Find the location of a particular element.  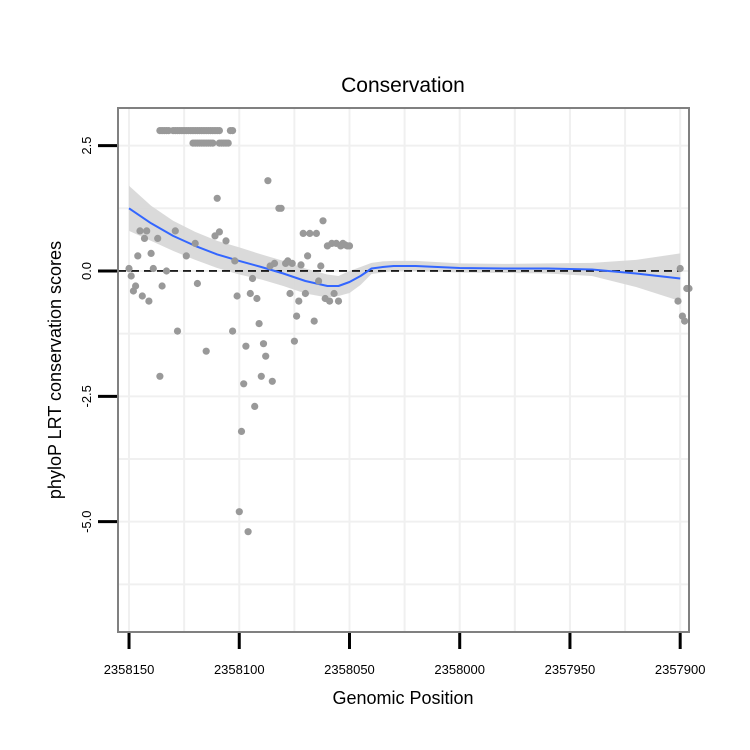

y-tick-label: -5.0 is located at coordinates (86, 521).